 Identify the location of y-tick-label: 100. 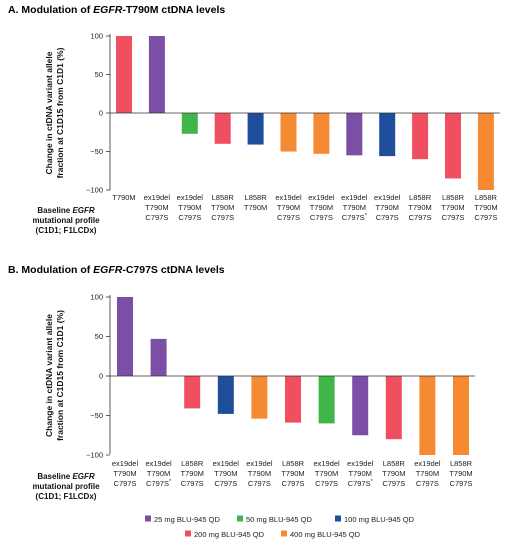
(96, 36).